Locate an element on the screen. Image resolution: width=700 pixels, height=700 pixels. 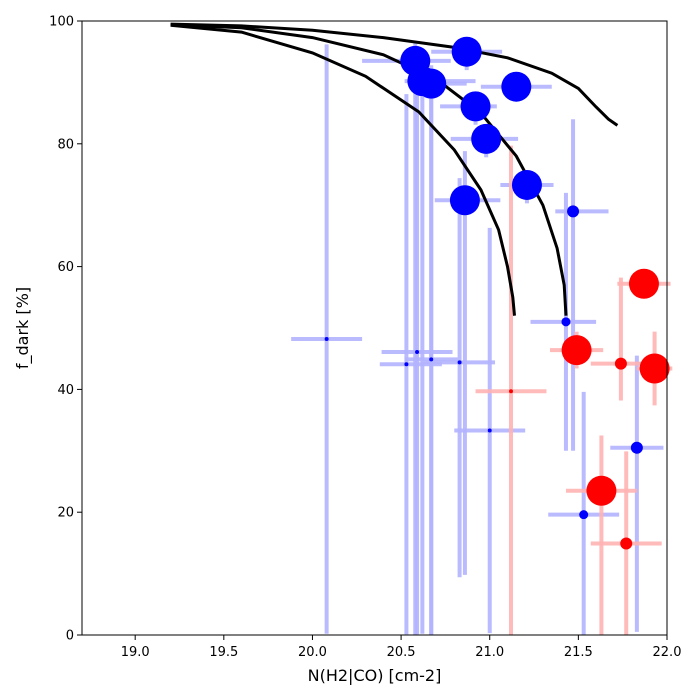
x-tick-label: 22.0 is located at coordinates (667, 652).